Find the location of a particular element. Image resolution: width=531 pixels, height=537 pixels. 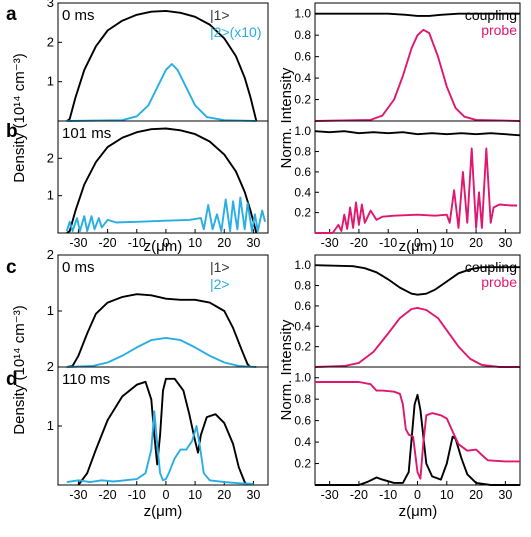

series-line-2-b is located at coordinates (166, 214).